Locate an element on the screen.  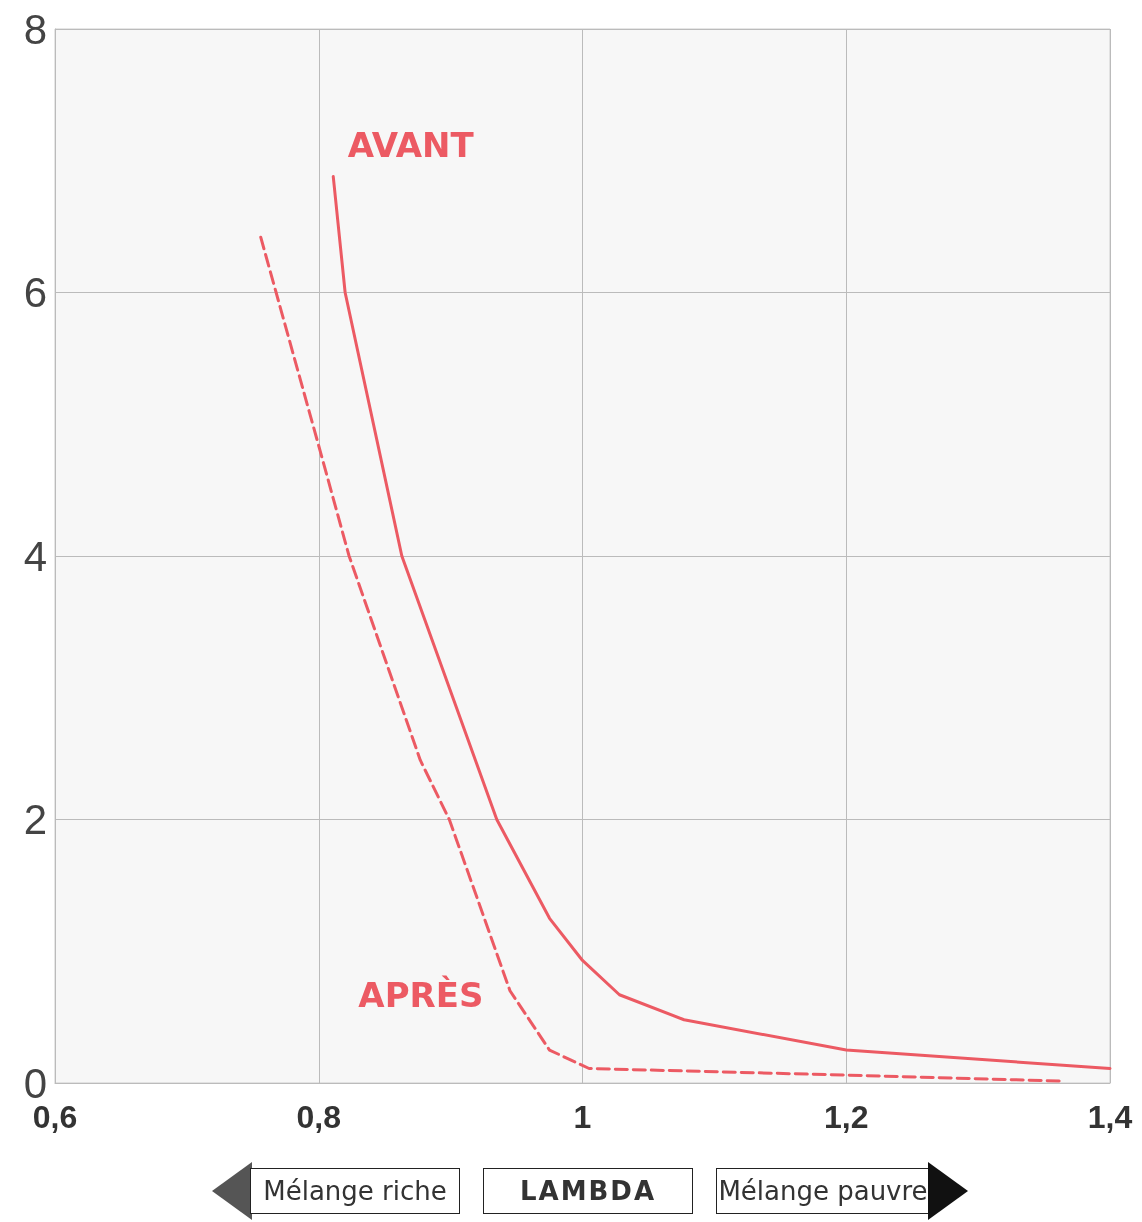
x-tick-label: 1 is located at coordinates (582, 1117).